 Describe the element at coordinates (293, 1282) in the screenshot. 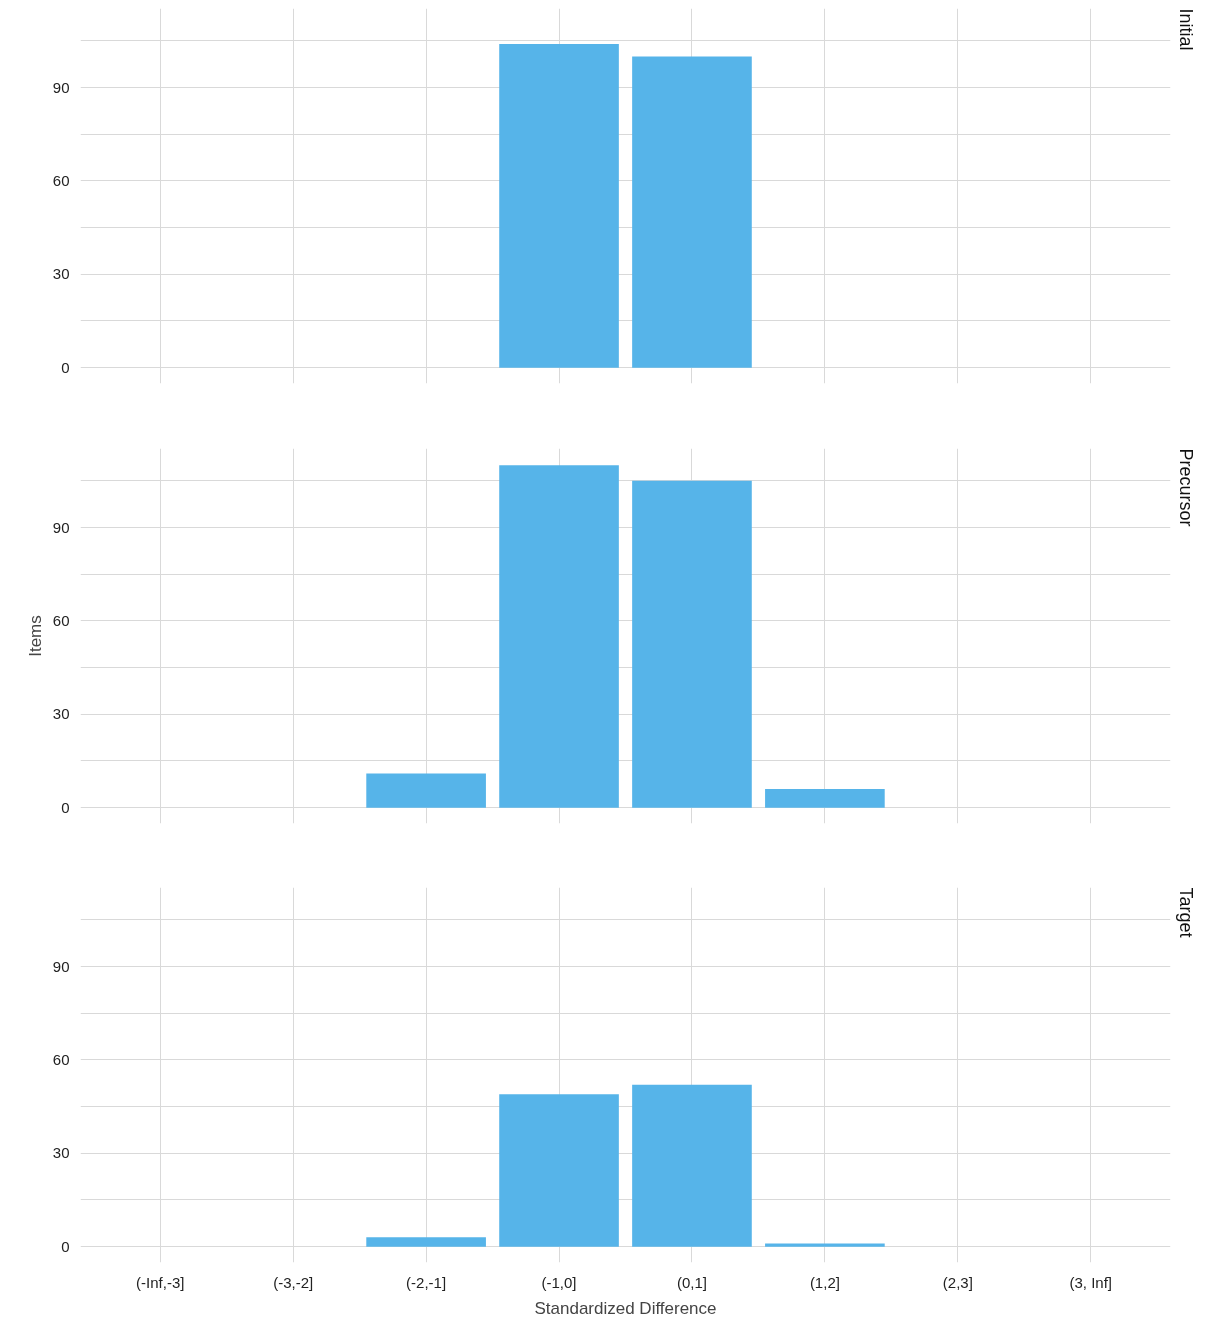

I see `x-tick-label: (-3,-2]` at that location.